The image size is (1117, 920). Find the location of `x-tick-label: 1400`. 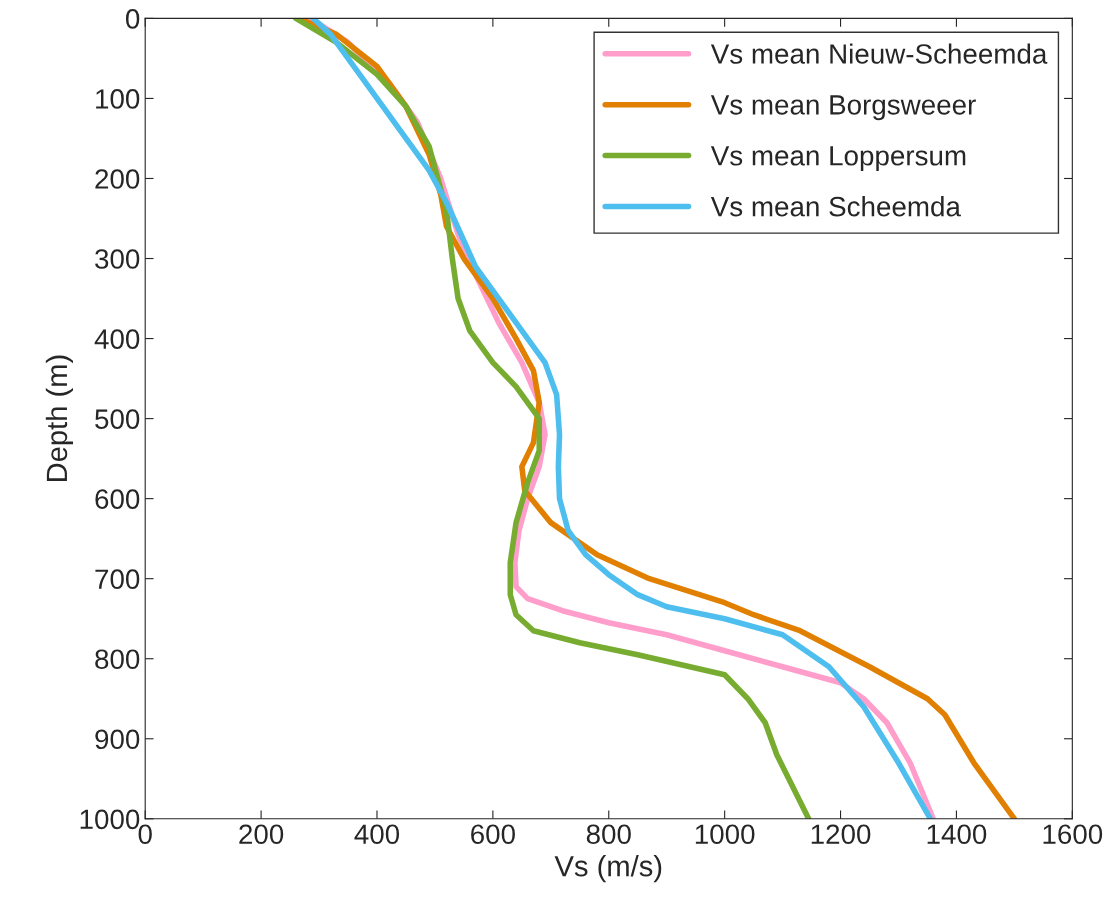

x-tick-label: 1400 is located at coordinates (957, 834).